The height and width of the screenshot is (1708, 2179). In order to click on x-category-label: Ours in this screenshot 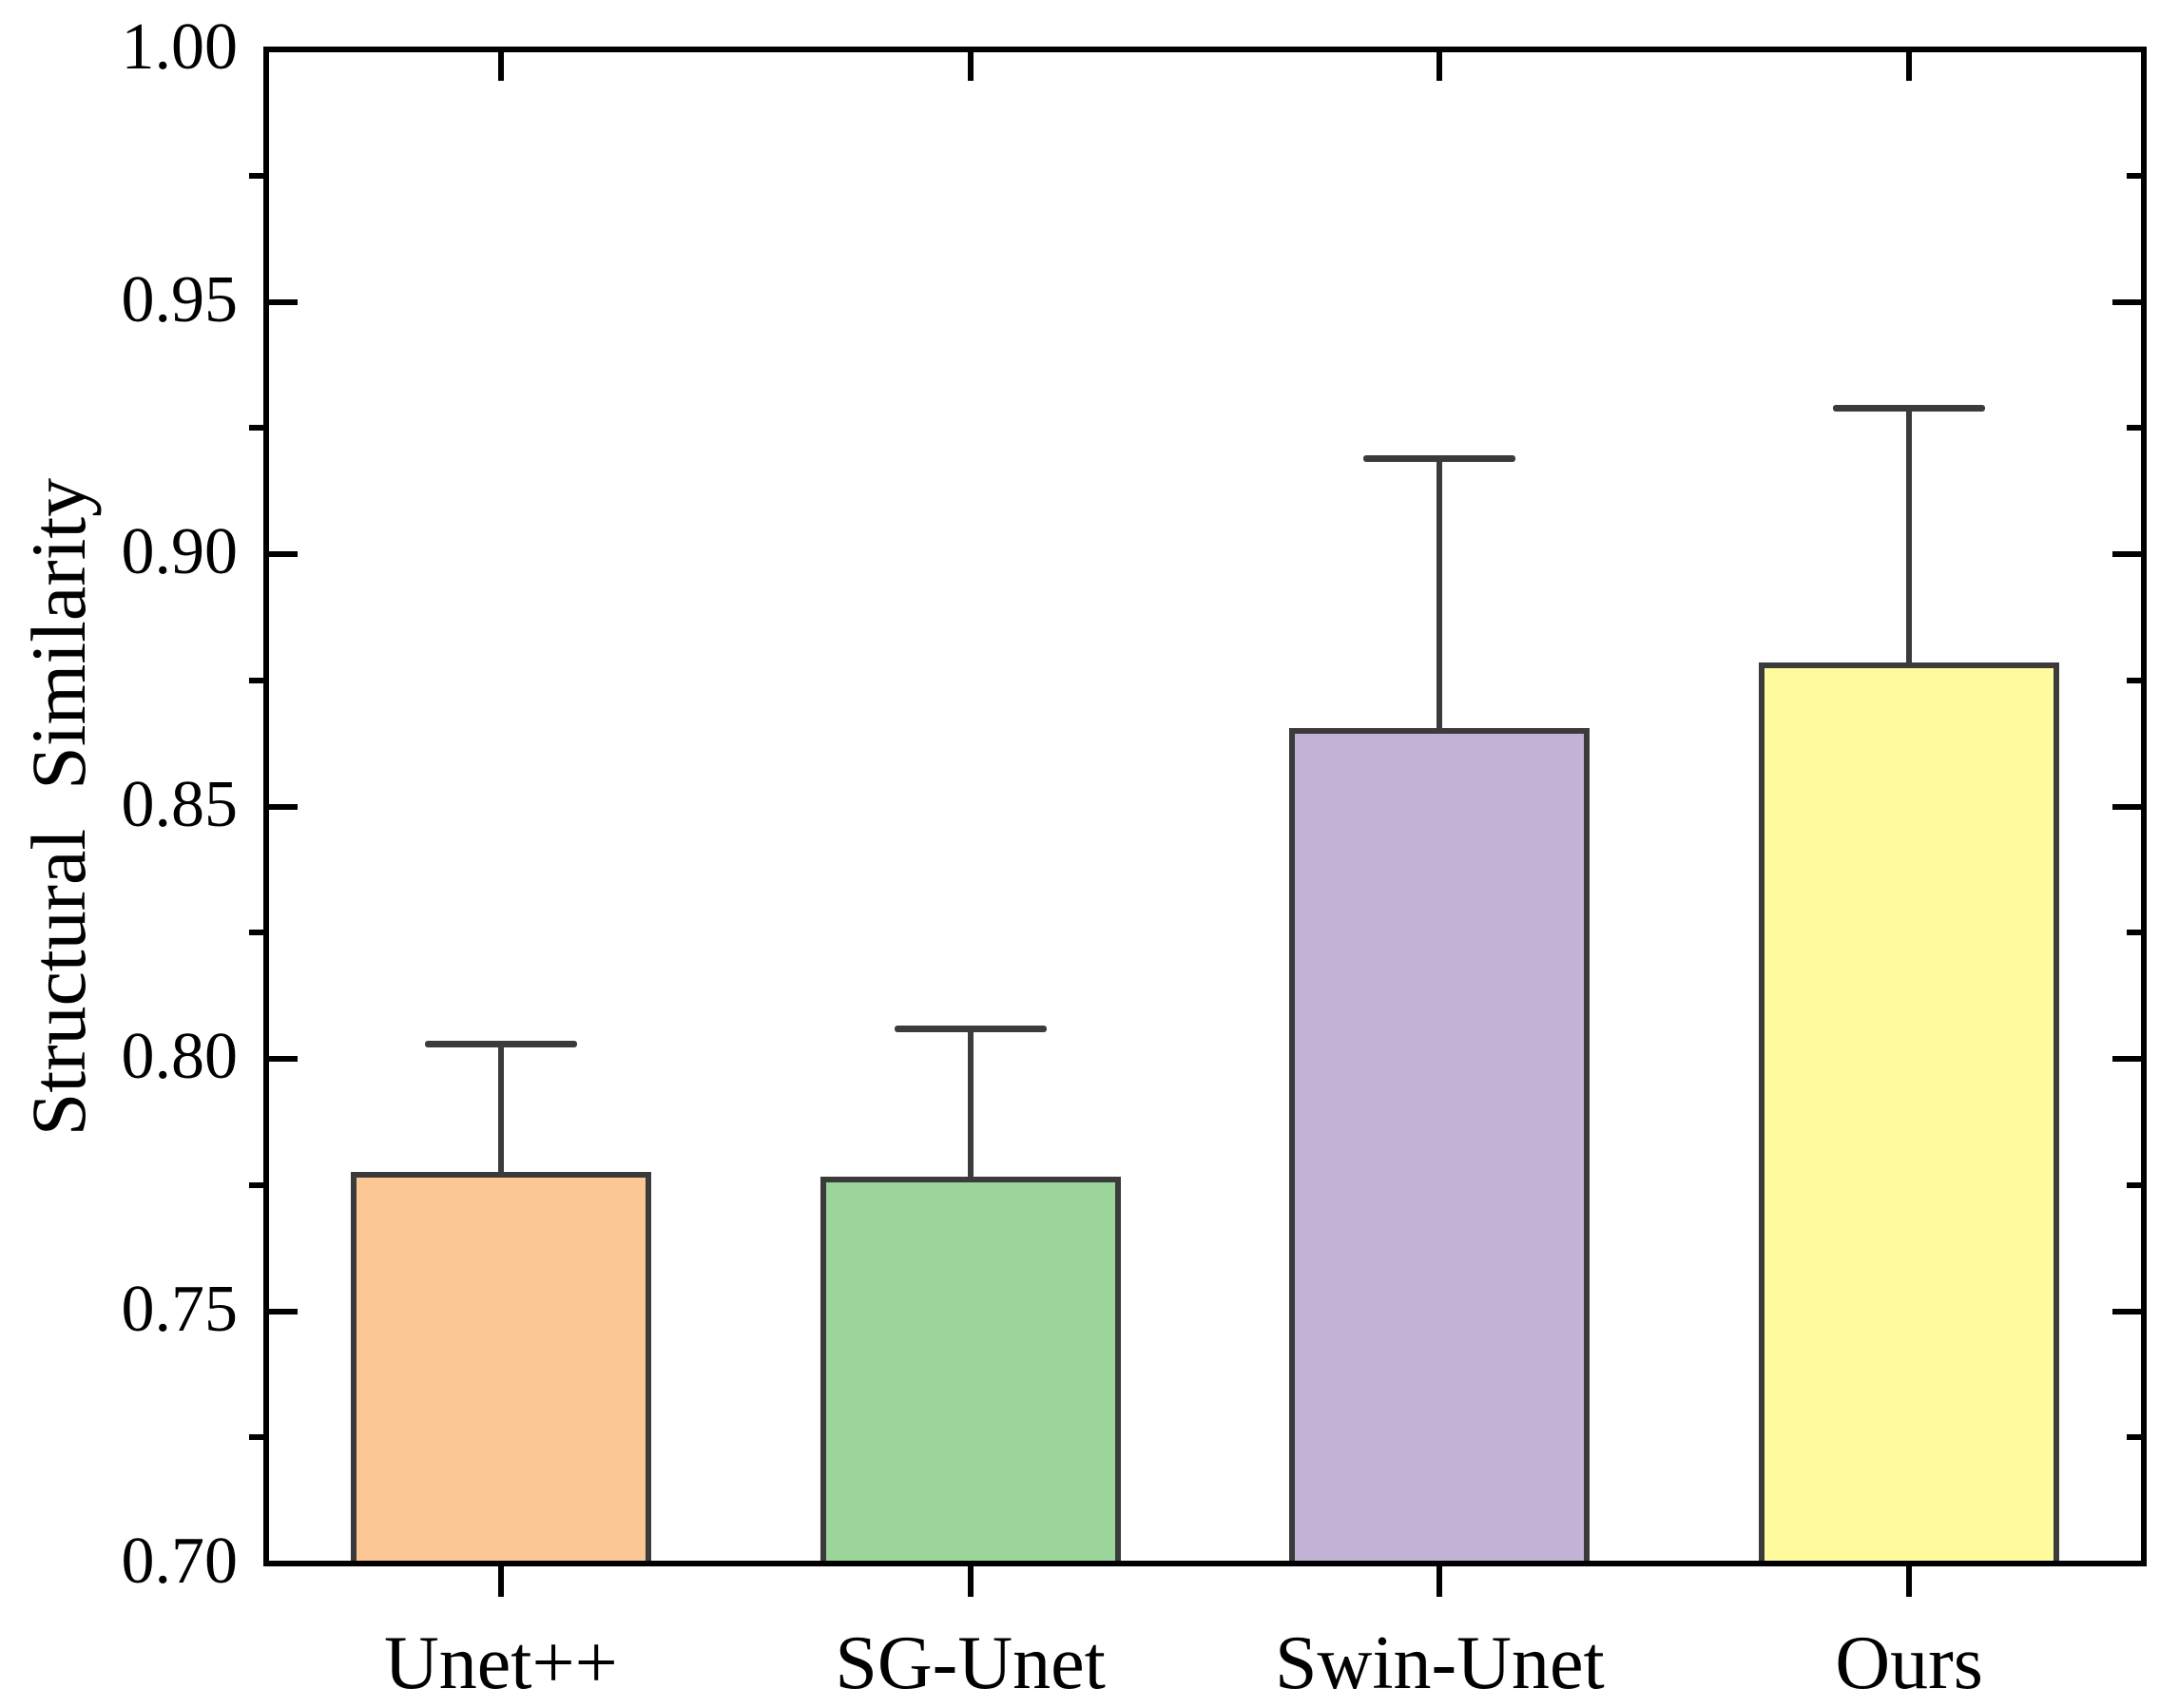, I will do `click(1909, 1663)`.